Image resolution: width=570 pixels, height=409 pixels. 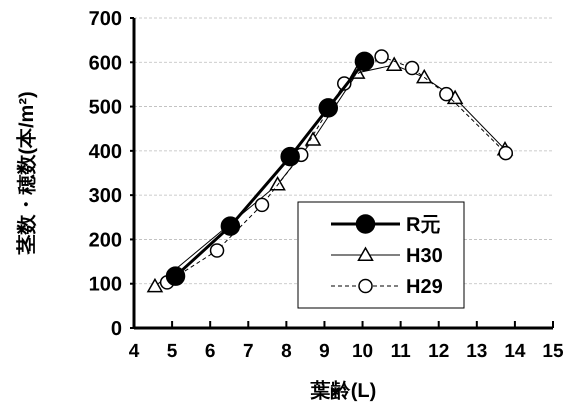 What do you see at coordinates (105, 151) in the screenshot?
I see `y-tick-label: 400` at bounding box center [105, 151].